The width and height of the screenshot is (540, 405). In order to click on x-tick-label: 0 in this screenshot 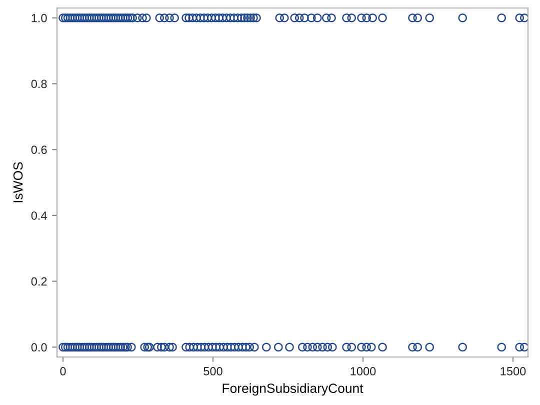, I will do `click(63, 371)`.